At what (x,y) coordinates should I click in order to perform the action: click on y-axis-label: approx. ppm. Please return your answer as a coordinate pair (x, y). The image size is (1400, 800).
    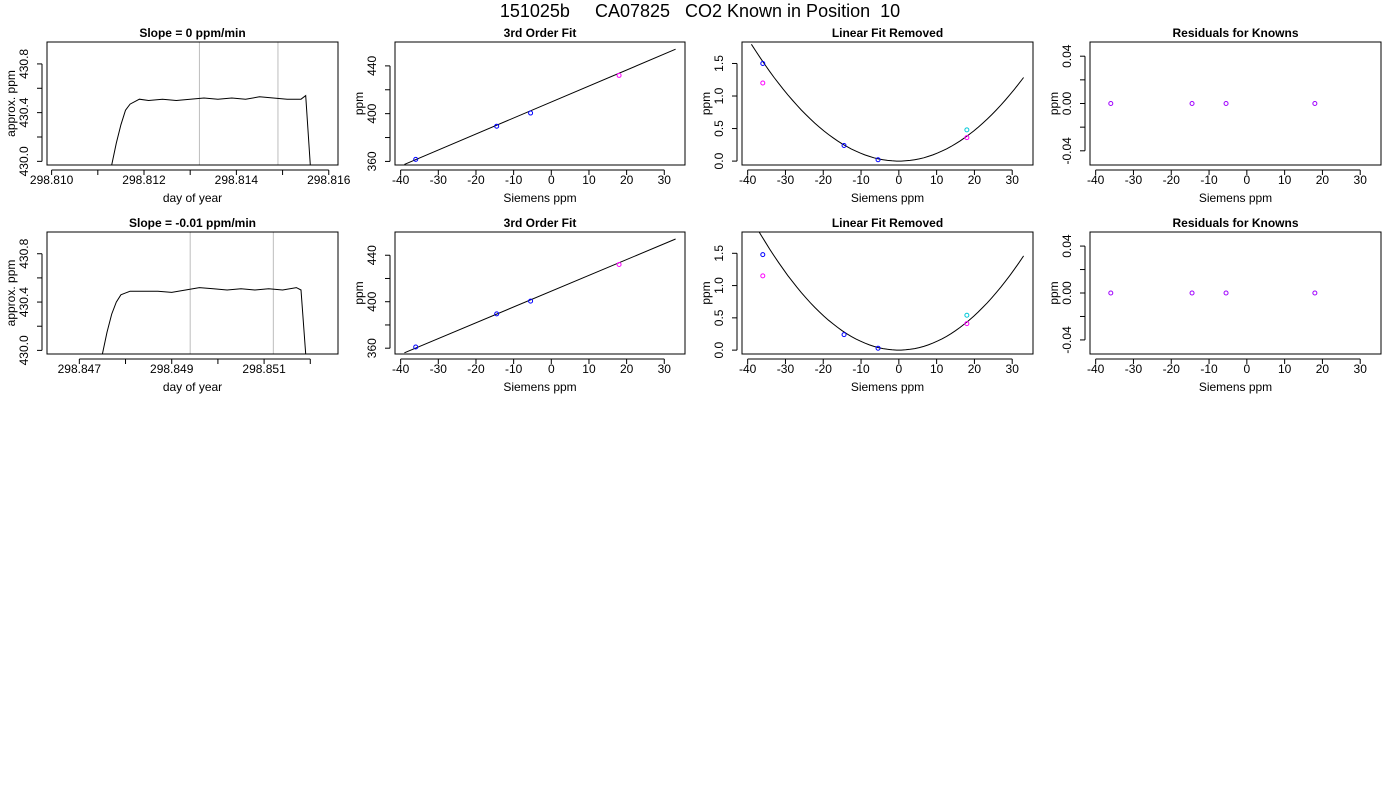
    Looking at the image, I should click on (11, 103).